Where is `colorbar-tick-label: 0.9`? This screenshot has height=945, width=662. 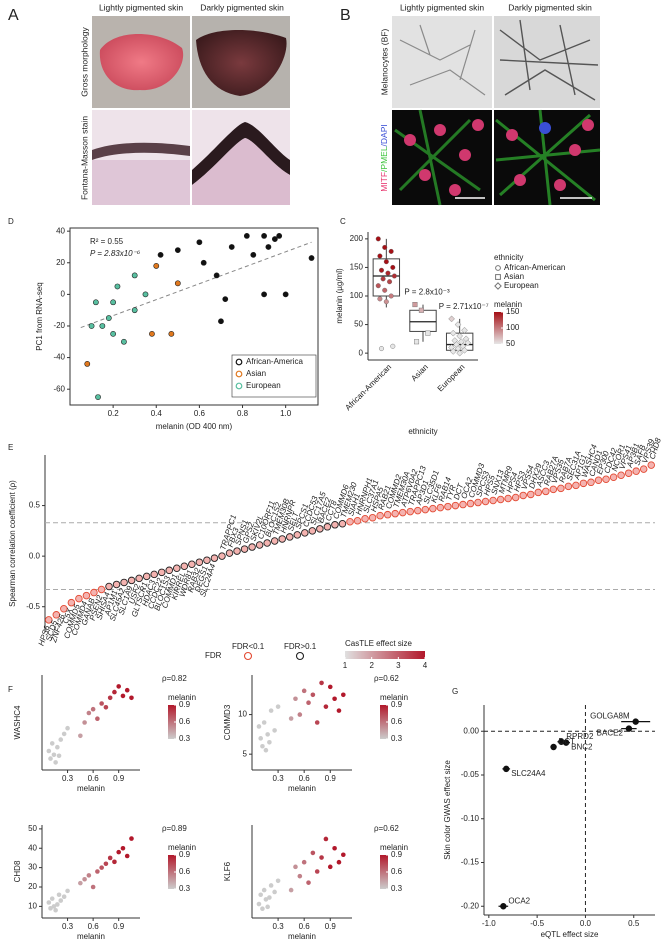
colorbar-tick-label: 0.9 is located at coordinates (185, 704).